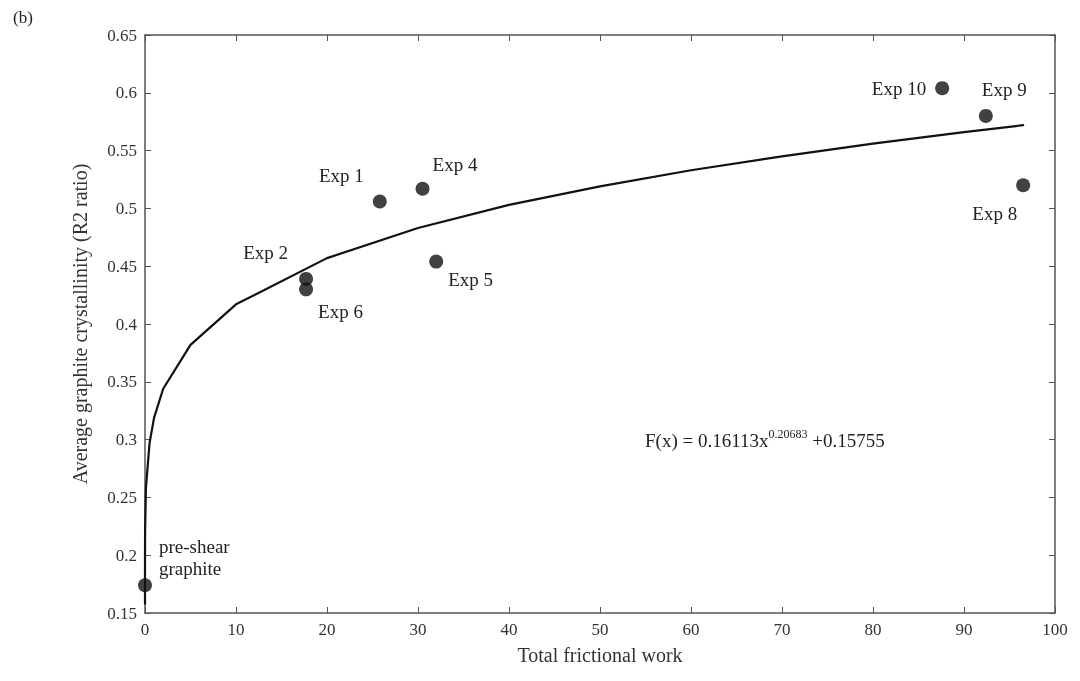 This screenshot has width=1080, height=681. I want to click on y-axis-title: Average graphite crystallinity (R2 ratio), so click(80, 324).